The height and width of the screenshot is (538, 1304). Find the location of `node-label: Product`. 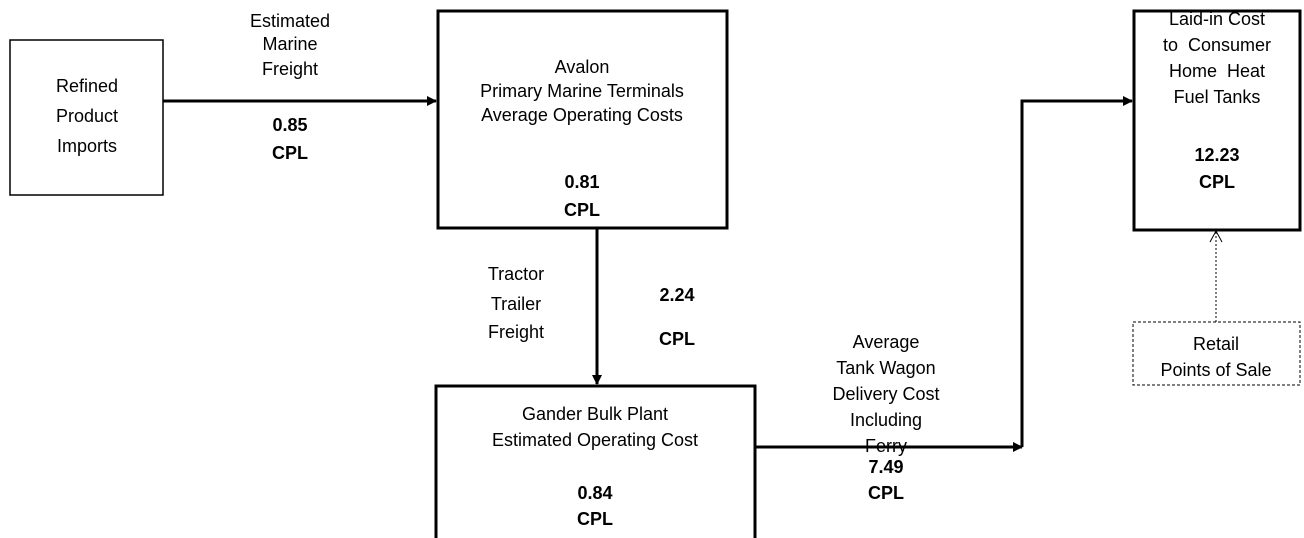

node-label: Product is located at coordinates (87, 116).